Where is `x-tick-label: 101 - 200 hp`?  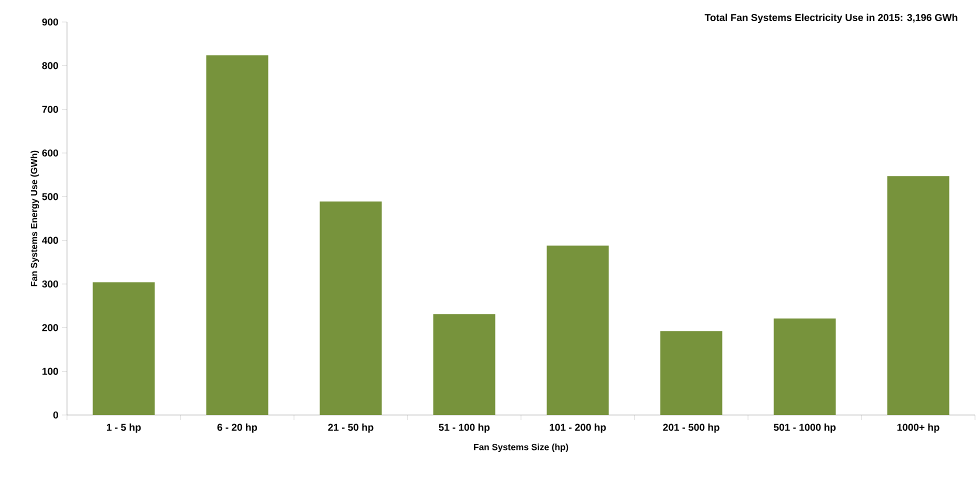 x-tick-label: 101 - 200 hp is located at coordinates (578, 428).